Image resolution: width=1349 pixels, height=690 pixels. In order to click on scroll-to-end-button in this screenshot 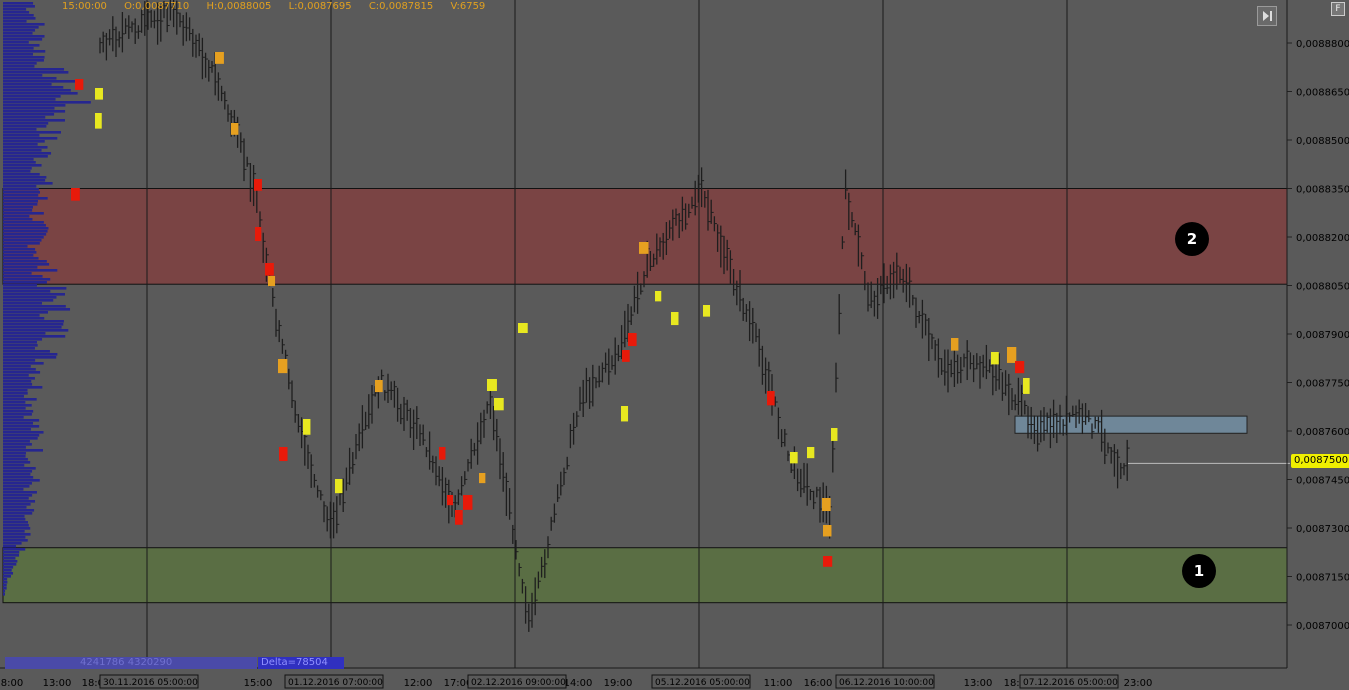, I will do `click(1267, 16)`.